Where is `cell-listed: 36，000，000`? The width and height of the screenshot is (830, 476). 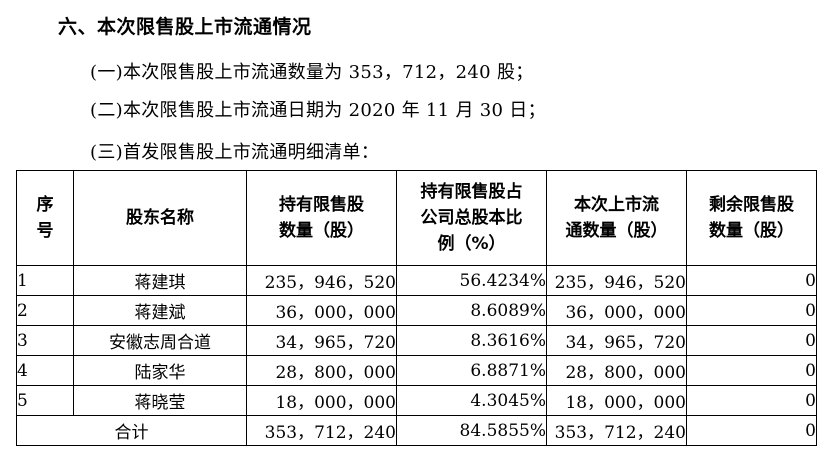
cell-listed: 36，000，000 is located at coordinates (616, 310).